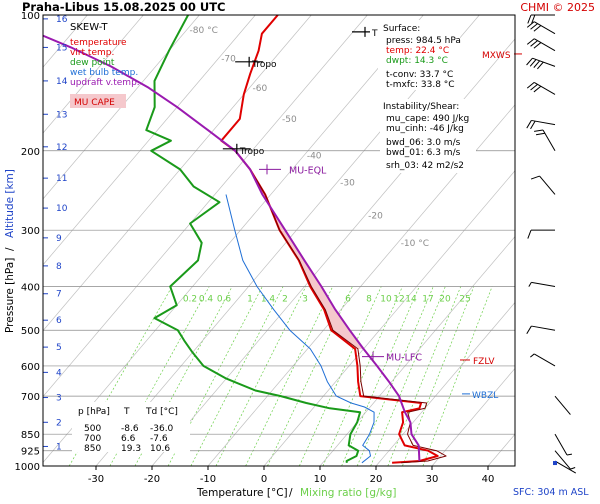  Describe the element at coordinates (268, 300) in the screenshot. I see `mixing-ratio-label: 1.4` at that location.